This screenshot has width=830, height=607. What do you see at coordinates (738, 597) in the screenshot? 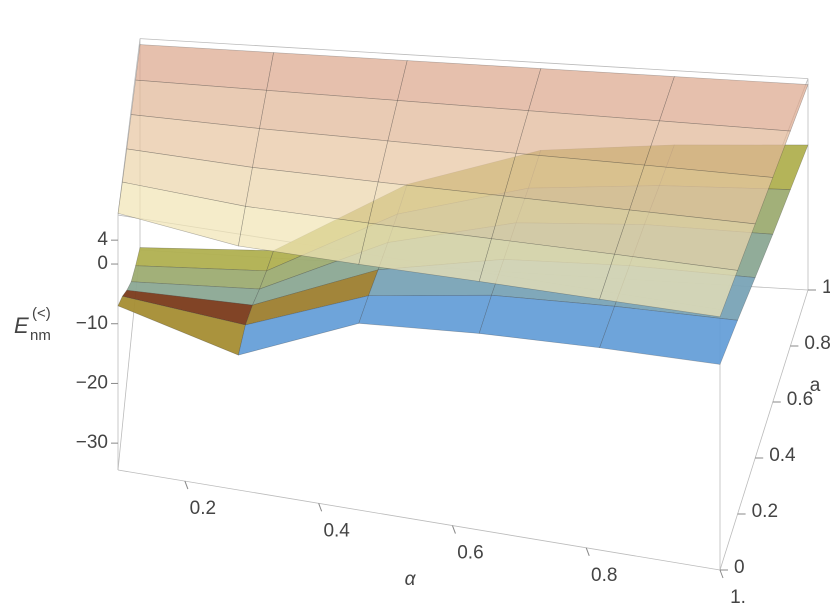
I see `x-tick-label: 1.` at bounding box center [738, 597].